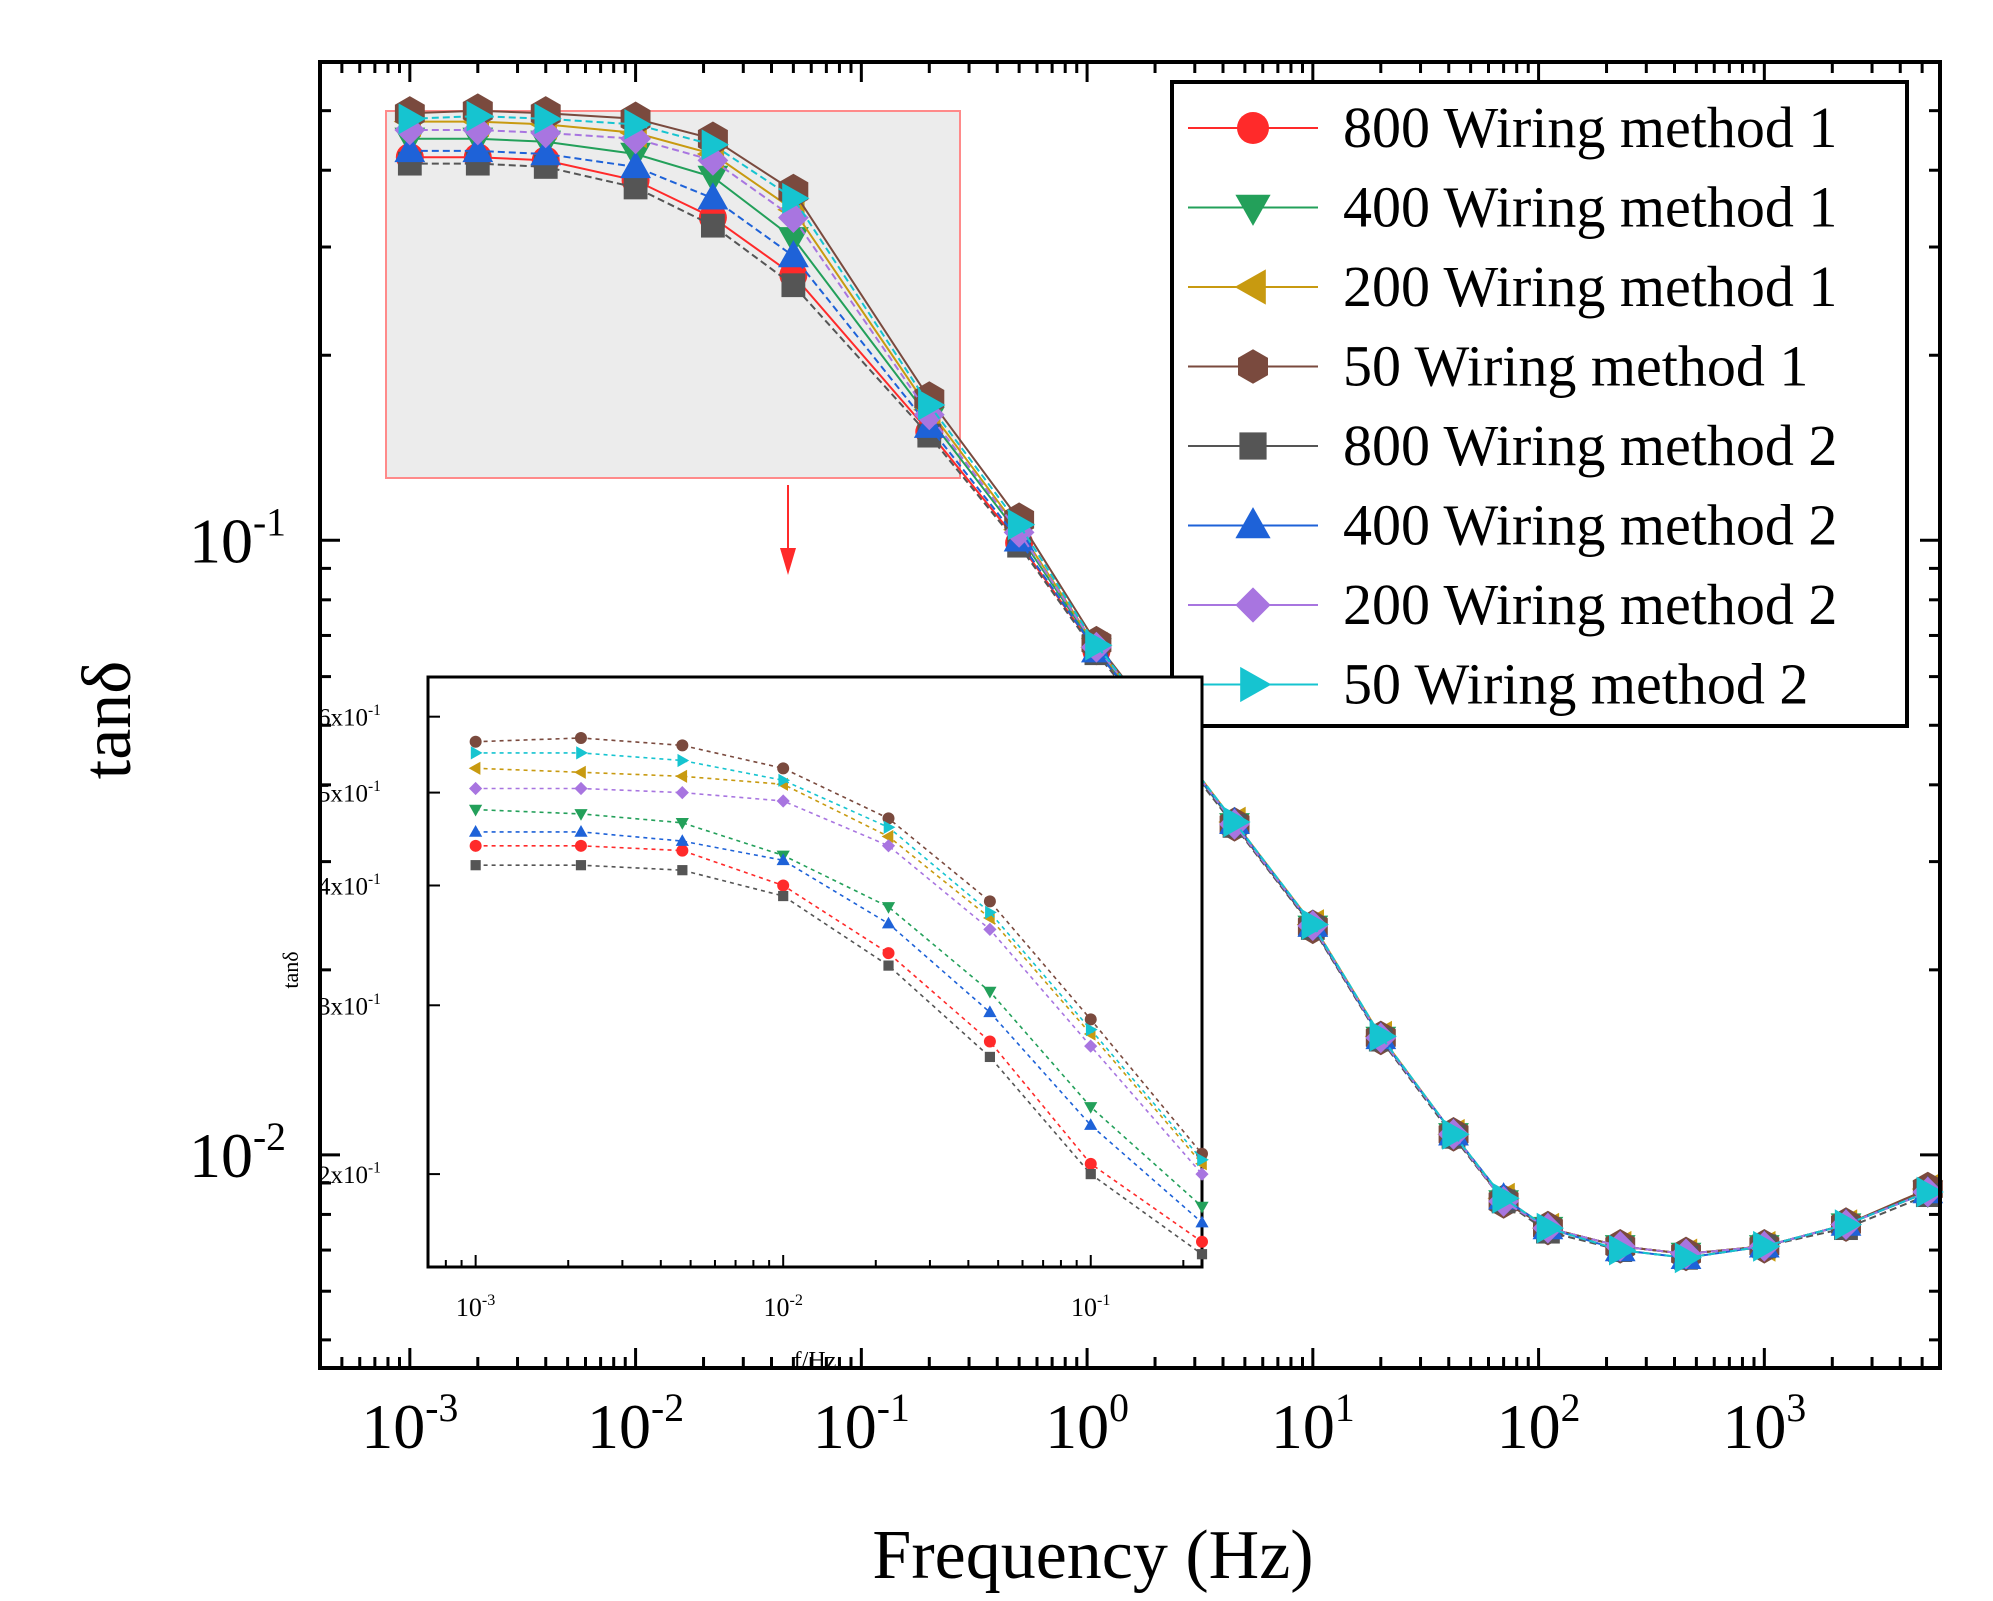 This screenshot has width=1993, height=1601. I want to click on main-x-tick-label: 10⁻³, so click(409, 1424).